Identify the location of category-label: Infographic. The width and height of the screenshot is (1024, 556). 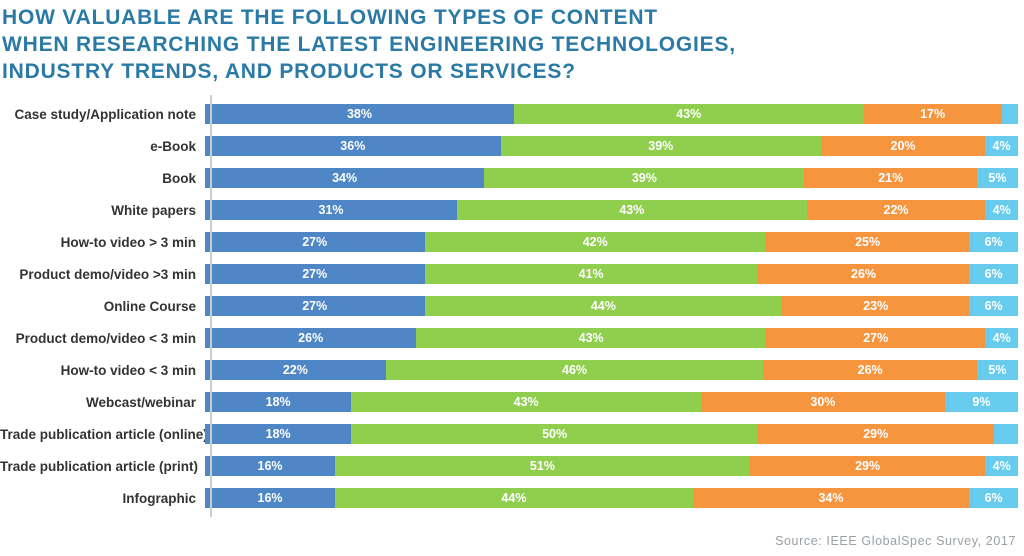
(159, 498).